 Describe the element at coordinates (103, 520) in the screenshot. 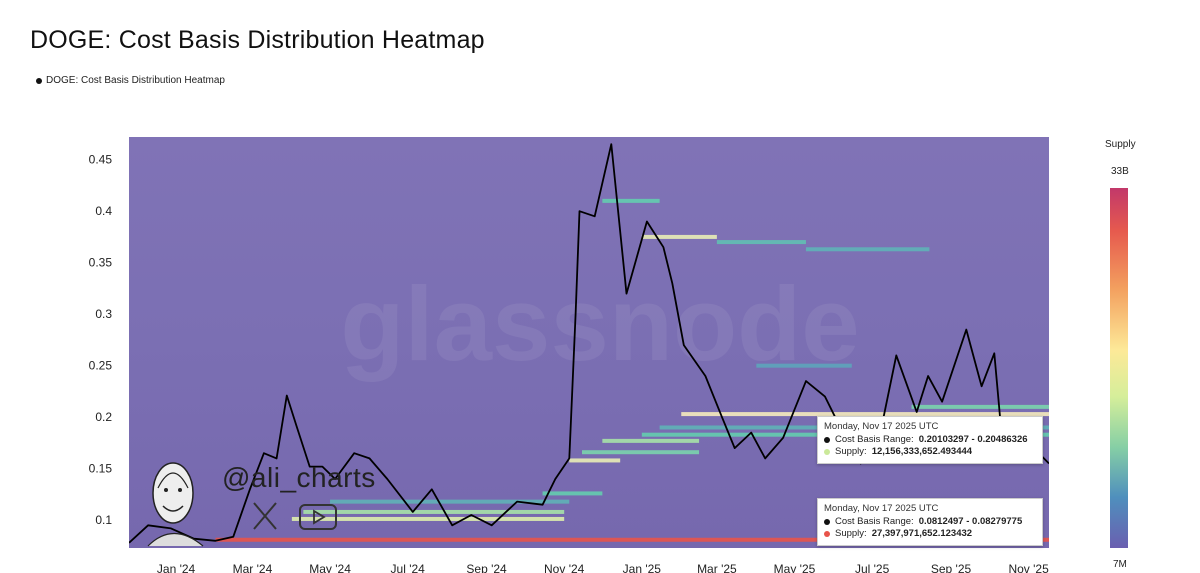

I see `y-tick-label: 0.1` at that location.